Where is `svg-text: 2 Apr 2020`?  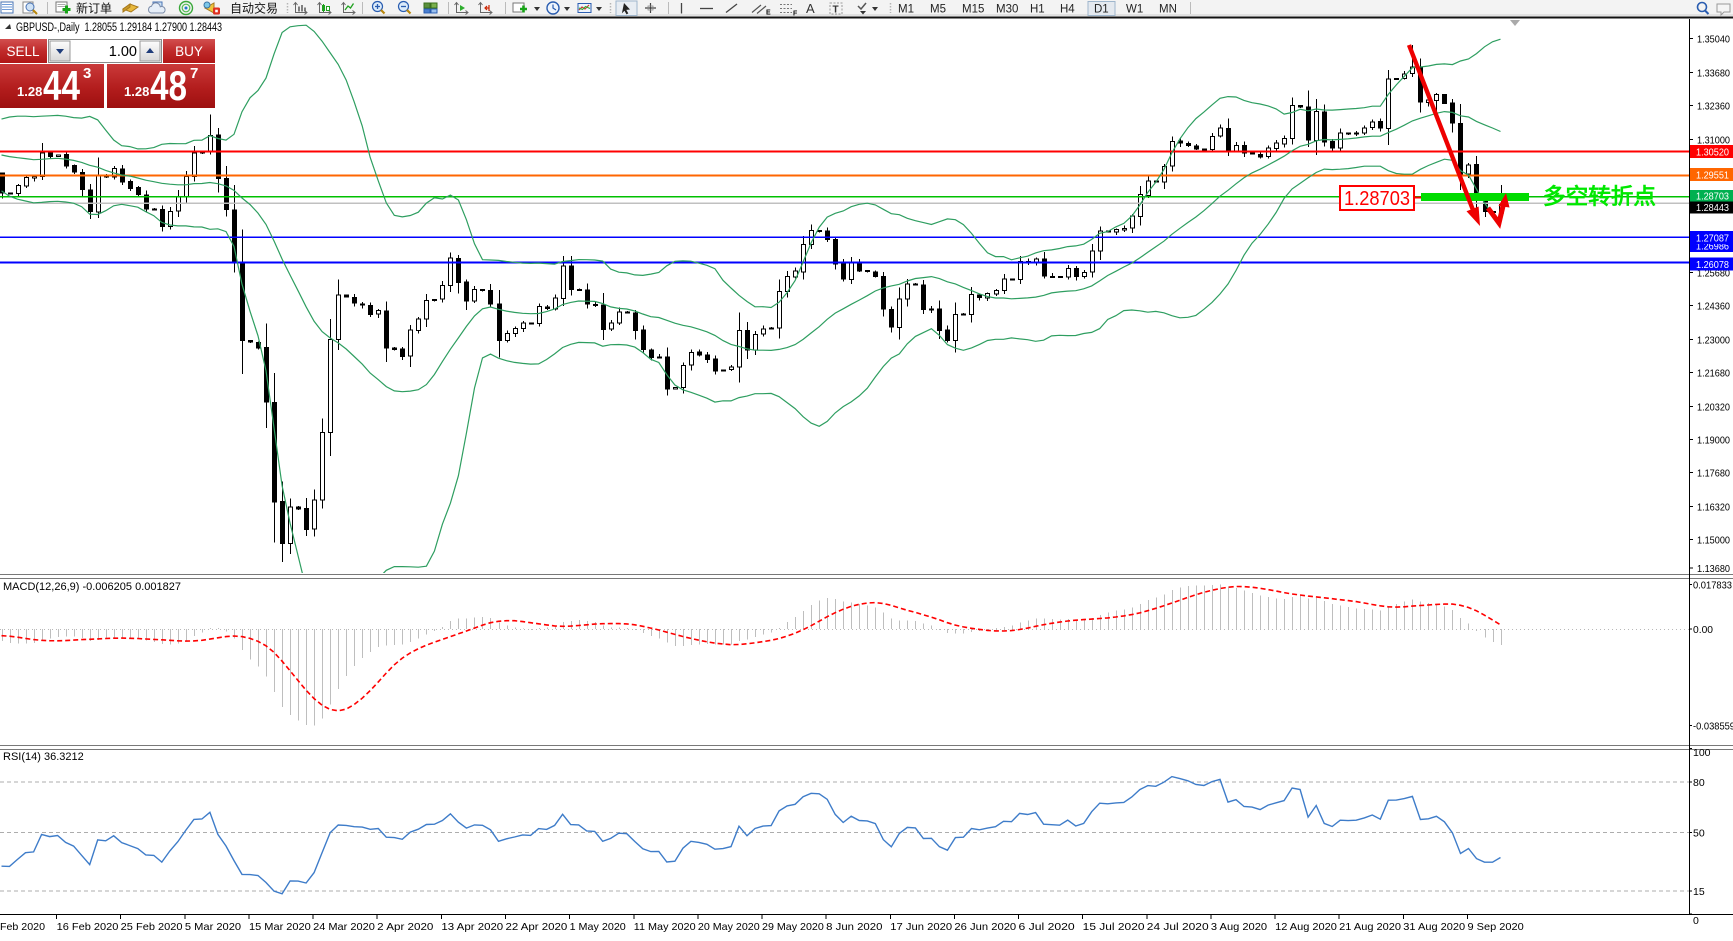
svg-text: 2 Apr 2020 is located at coordinates (405, 927).